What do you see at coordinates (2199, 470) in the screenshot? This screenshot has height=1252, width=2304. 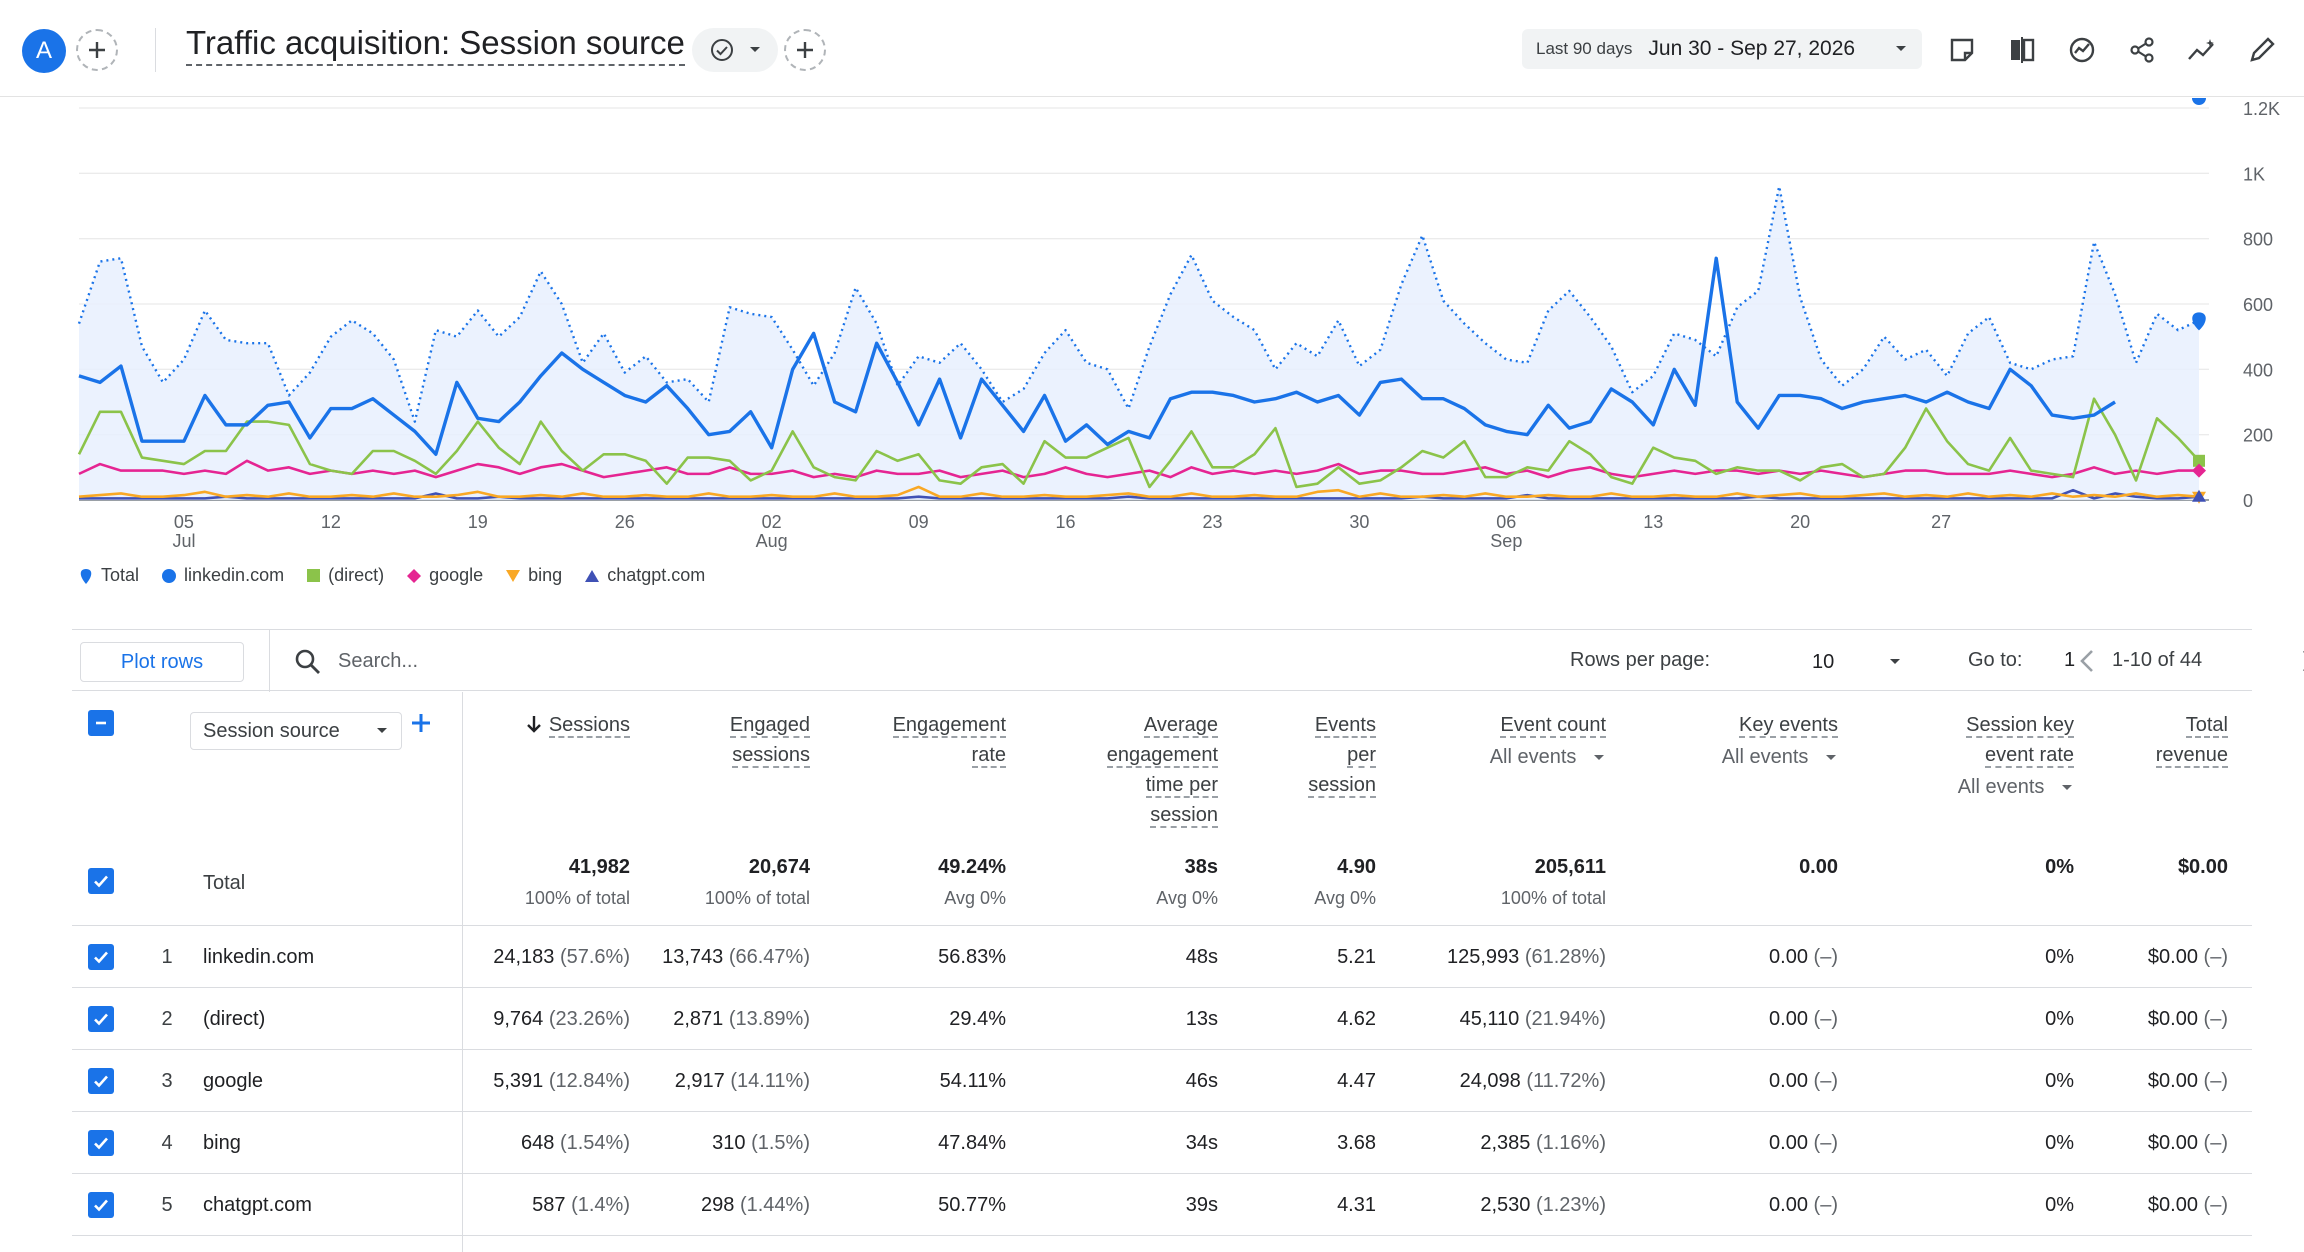 I see `end-marker` at bounding box center [2199, 470].